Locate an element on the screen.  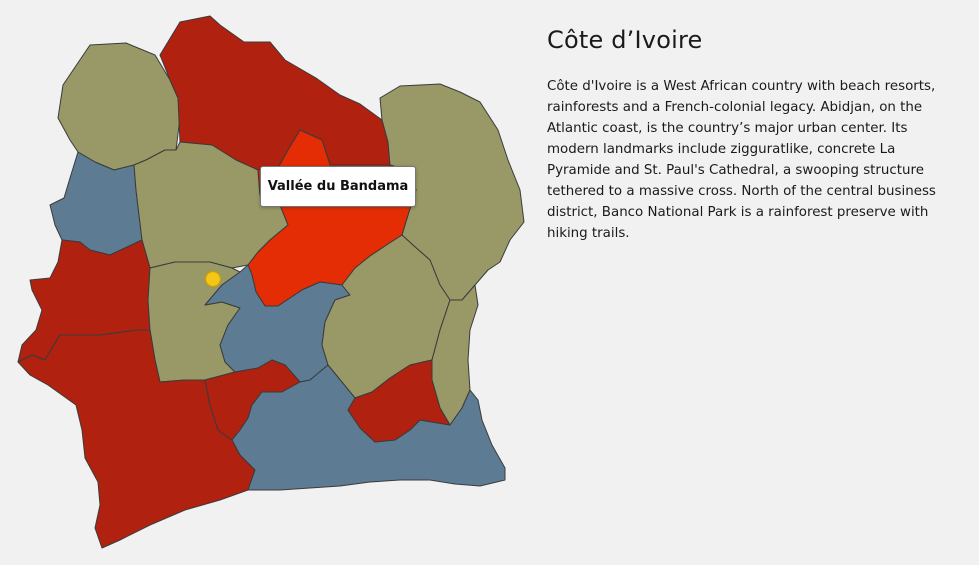
region-northwest is located at coordinates (119, 106).